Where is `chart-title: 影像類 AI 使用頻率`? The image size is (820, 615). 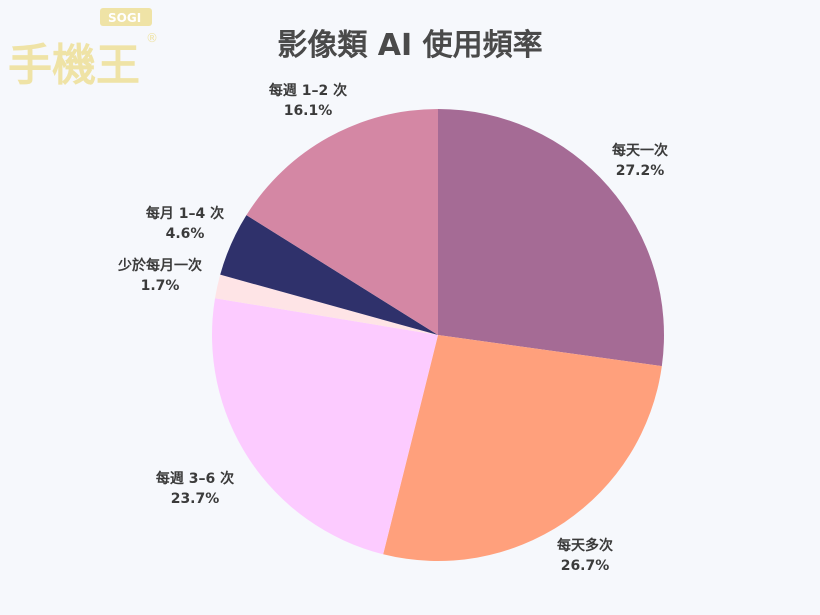 chart-title: 影像類 AI 使用頻率 is located at coordinates (409, 45).